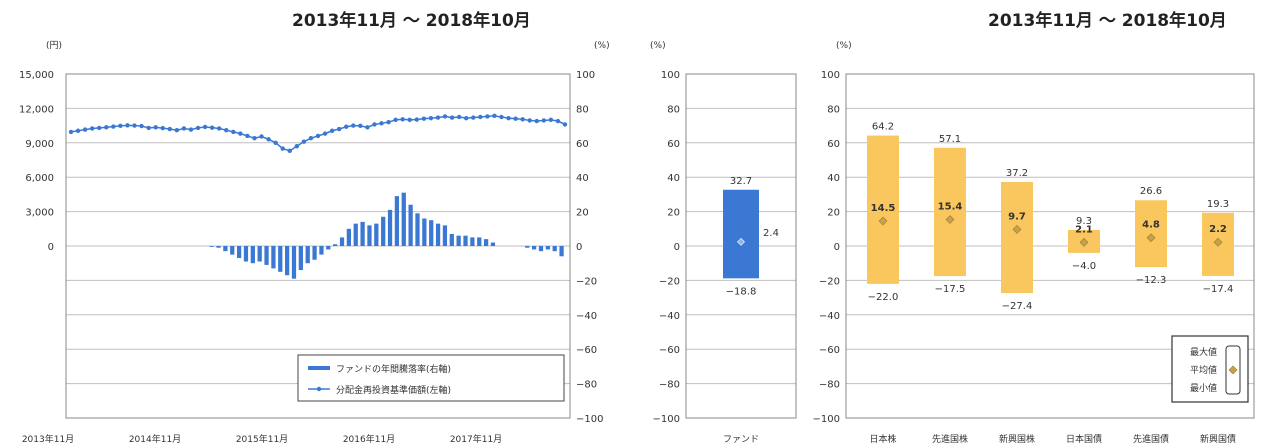  Describe the element at coordinates (1084, 266) in the screenshot. I see `asset-min-label: −4.0` at that location.